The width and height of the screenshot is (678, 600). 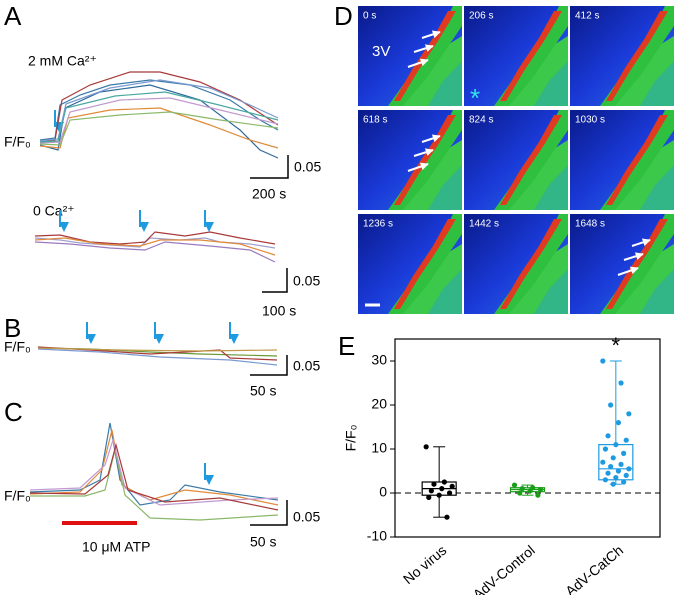 I want to click on scale-label: 200 s, so click(x=269, y=194).